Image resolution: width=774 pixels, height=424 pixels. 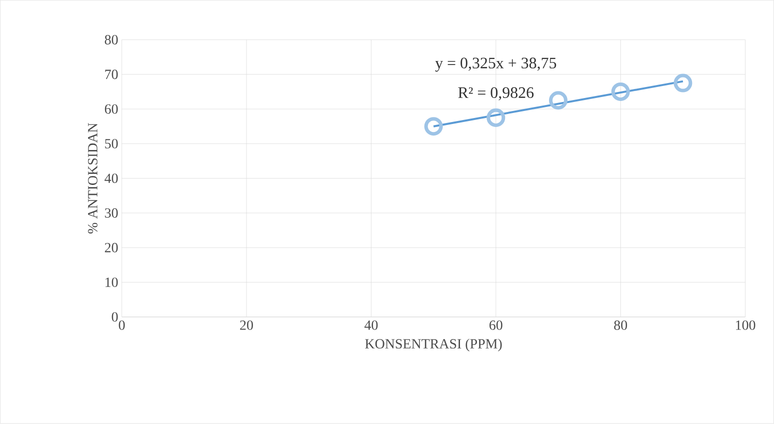 What do you see at coordinates (621, 325) in the screenshot?
I see `x-tick-label: 80` at bounding box center [621, 325].